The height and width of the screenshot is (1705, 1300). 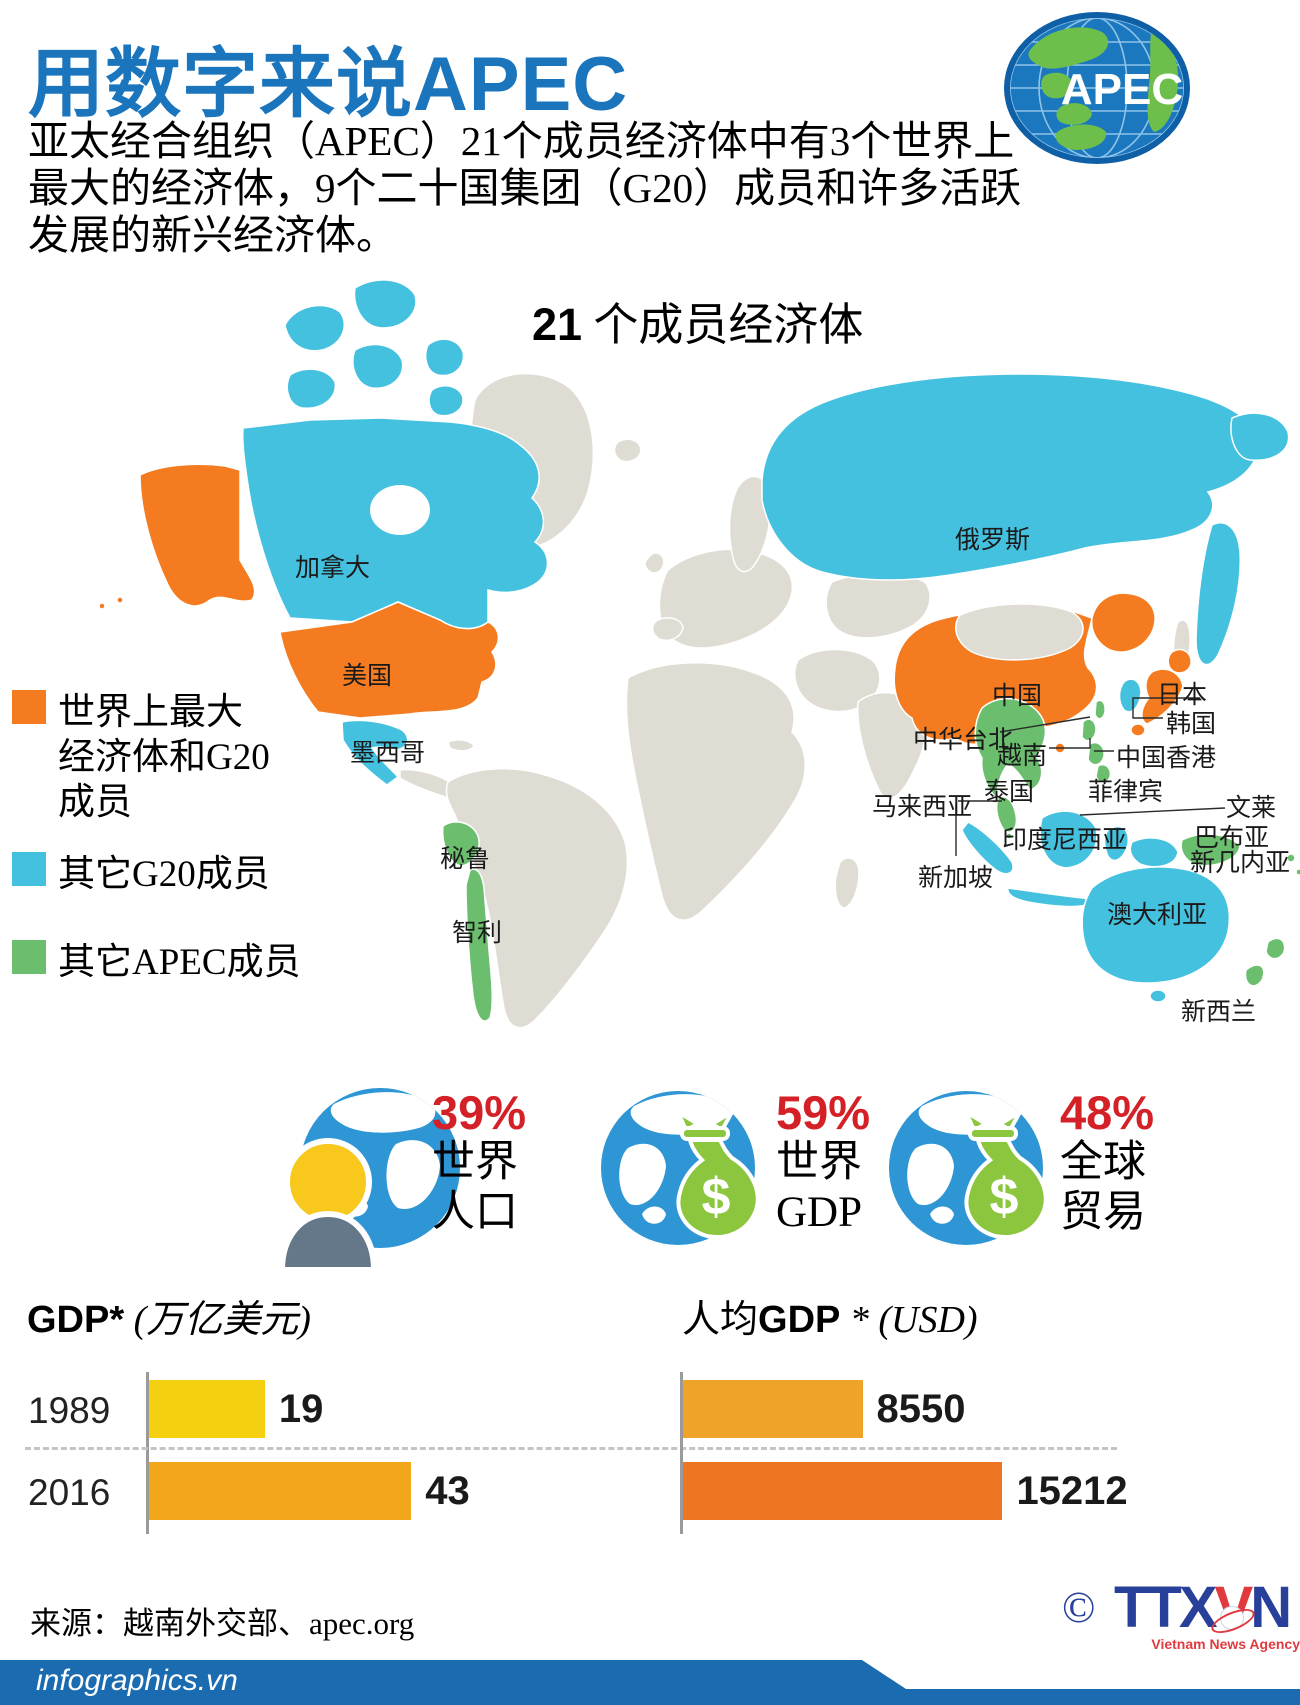 I want to click on legend-text-other-apec: 其它APEC成员, so click(x=179, y=962).